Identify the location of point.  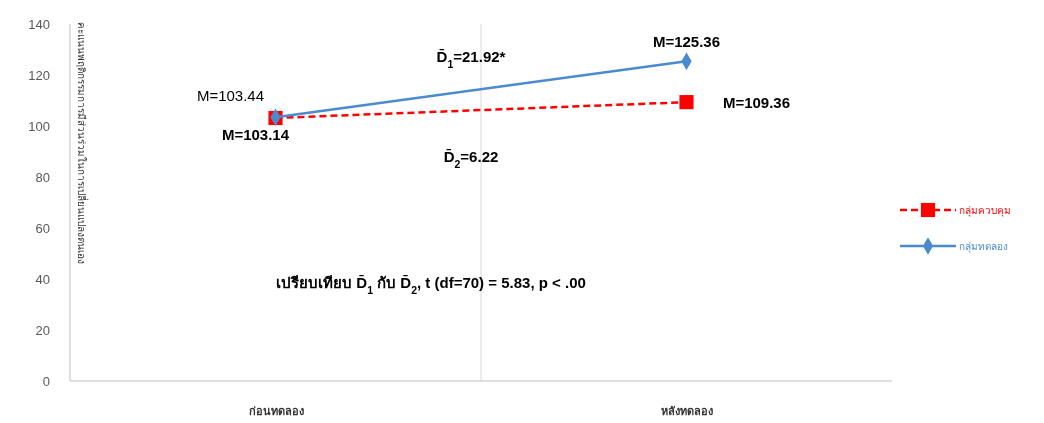
(686, 102).